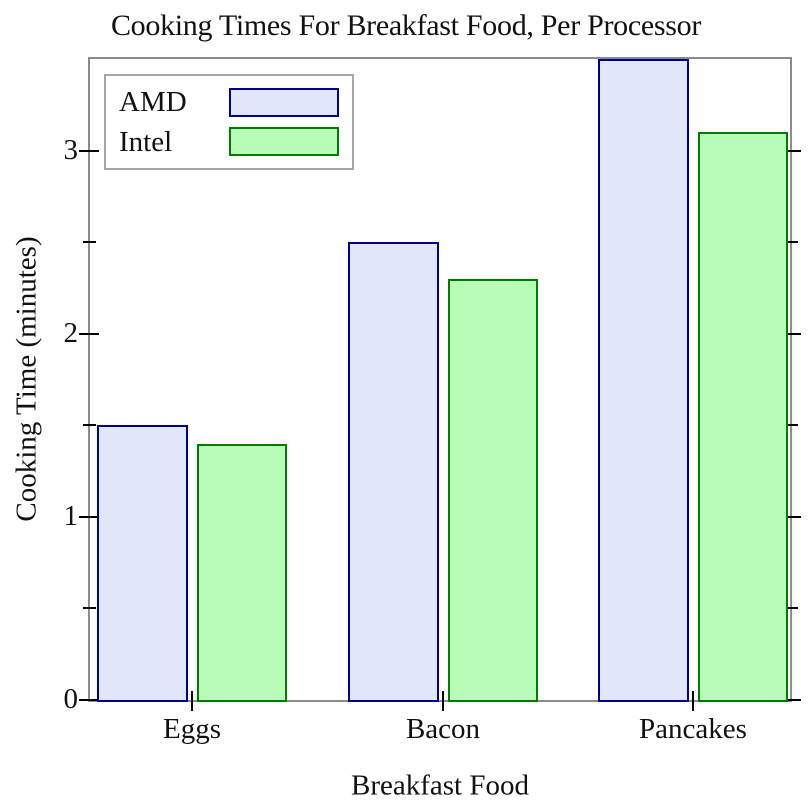  I want to click on bar-intel-pancakes, so click(743, 417).